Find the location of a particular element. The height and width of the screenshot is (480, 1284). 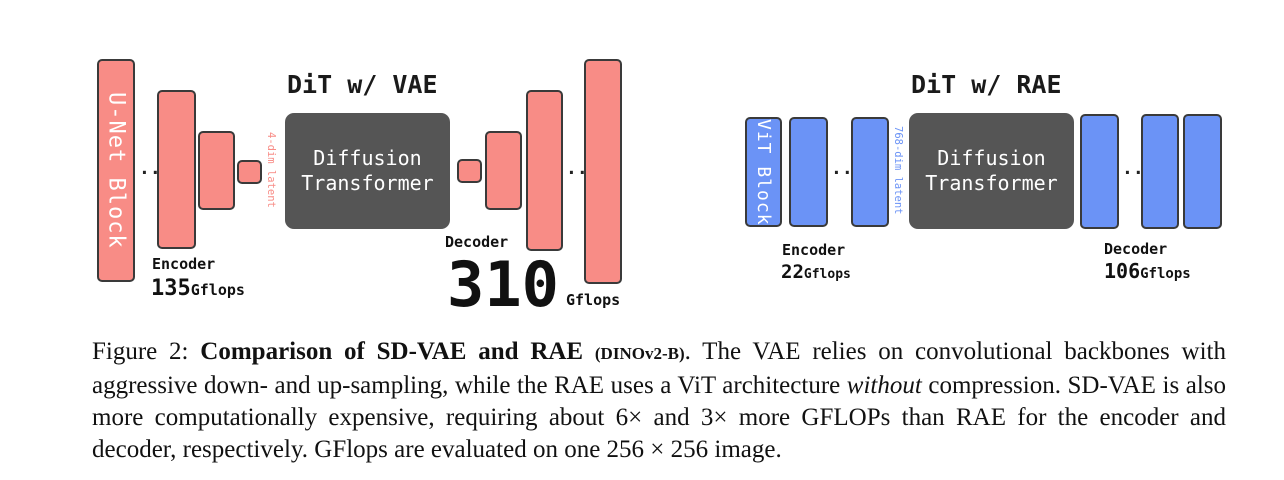

rae-decoder-flops-value: 106 is located at coordinates (1122, 271).